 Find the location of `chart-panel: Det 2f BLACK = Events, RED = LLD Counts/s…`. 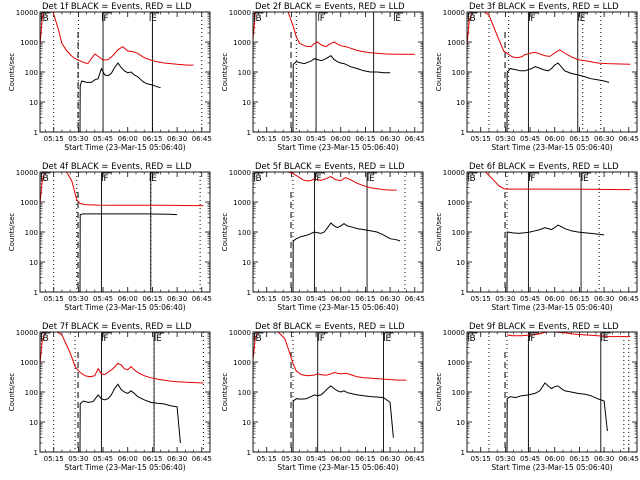

chart-panel: Det 2f BLACK = Events, RED = LLD Counts/s… is located at coordinates (323, 77).